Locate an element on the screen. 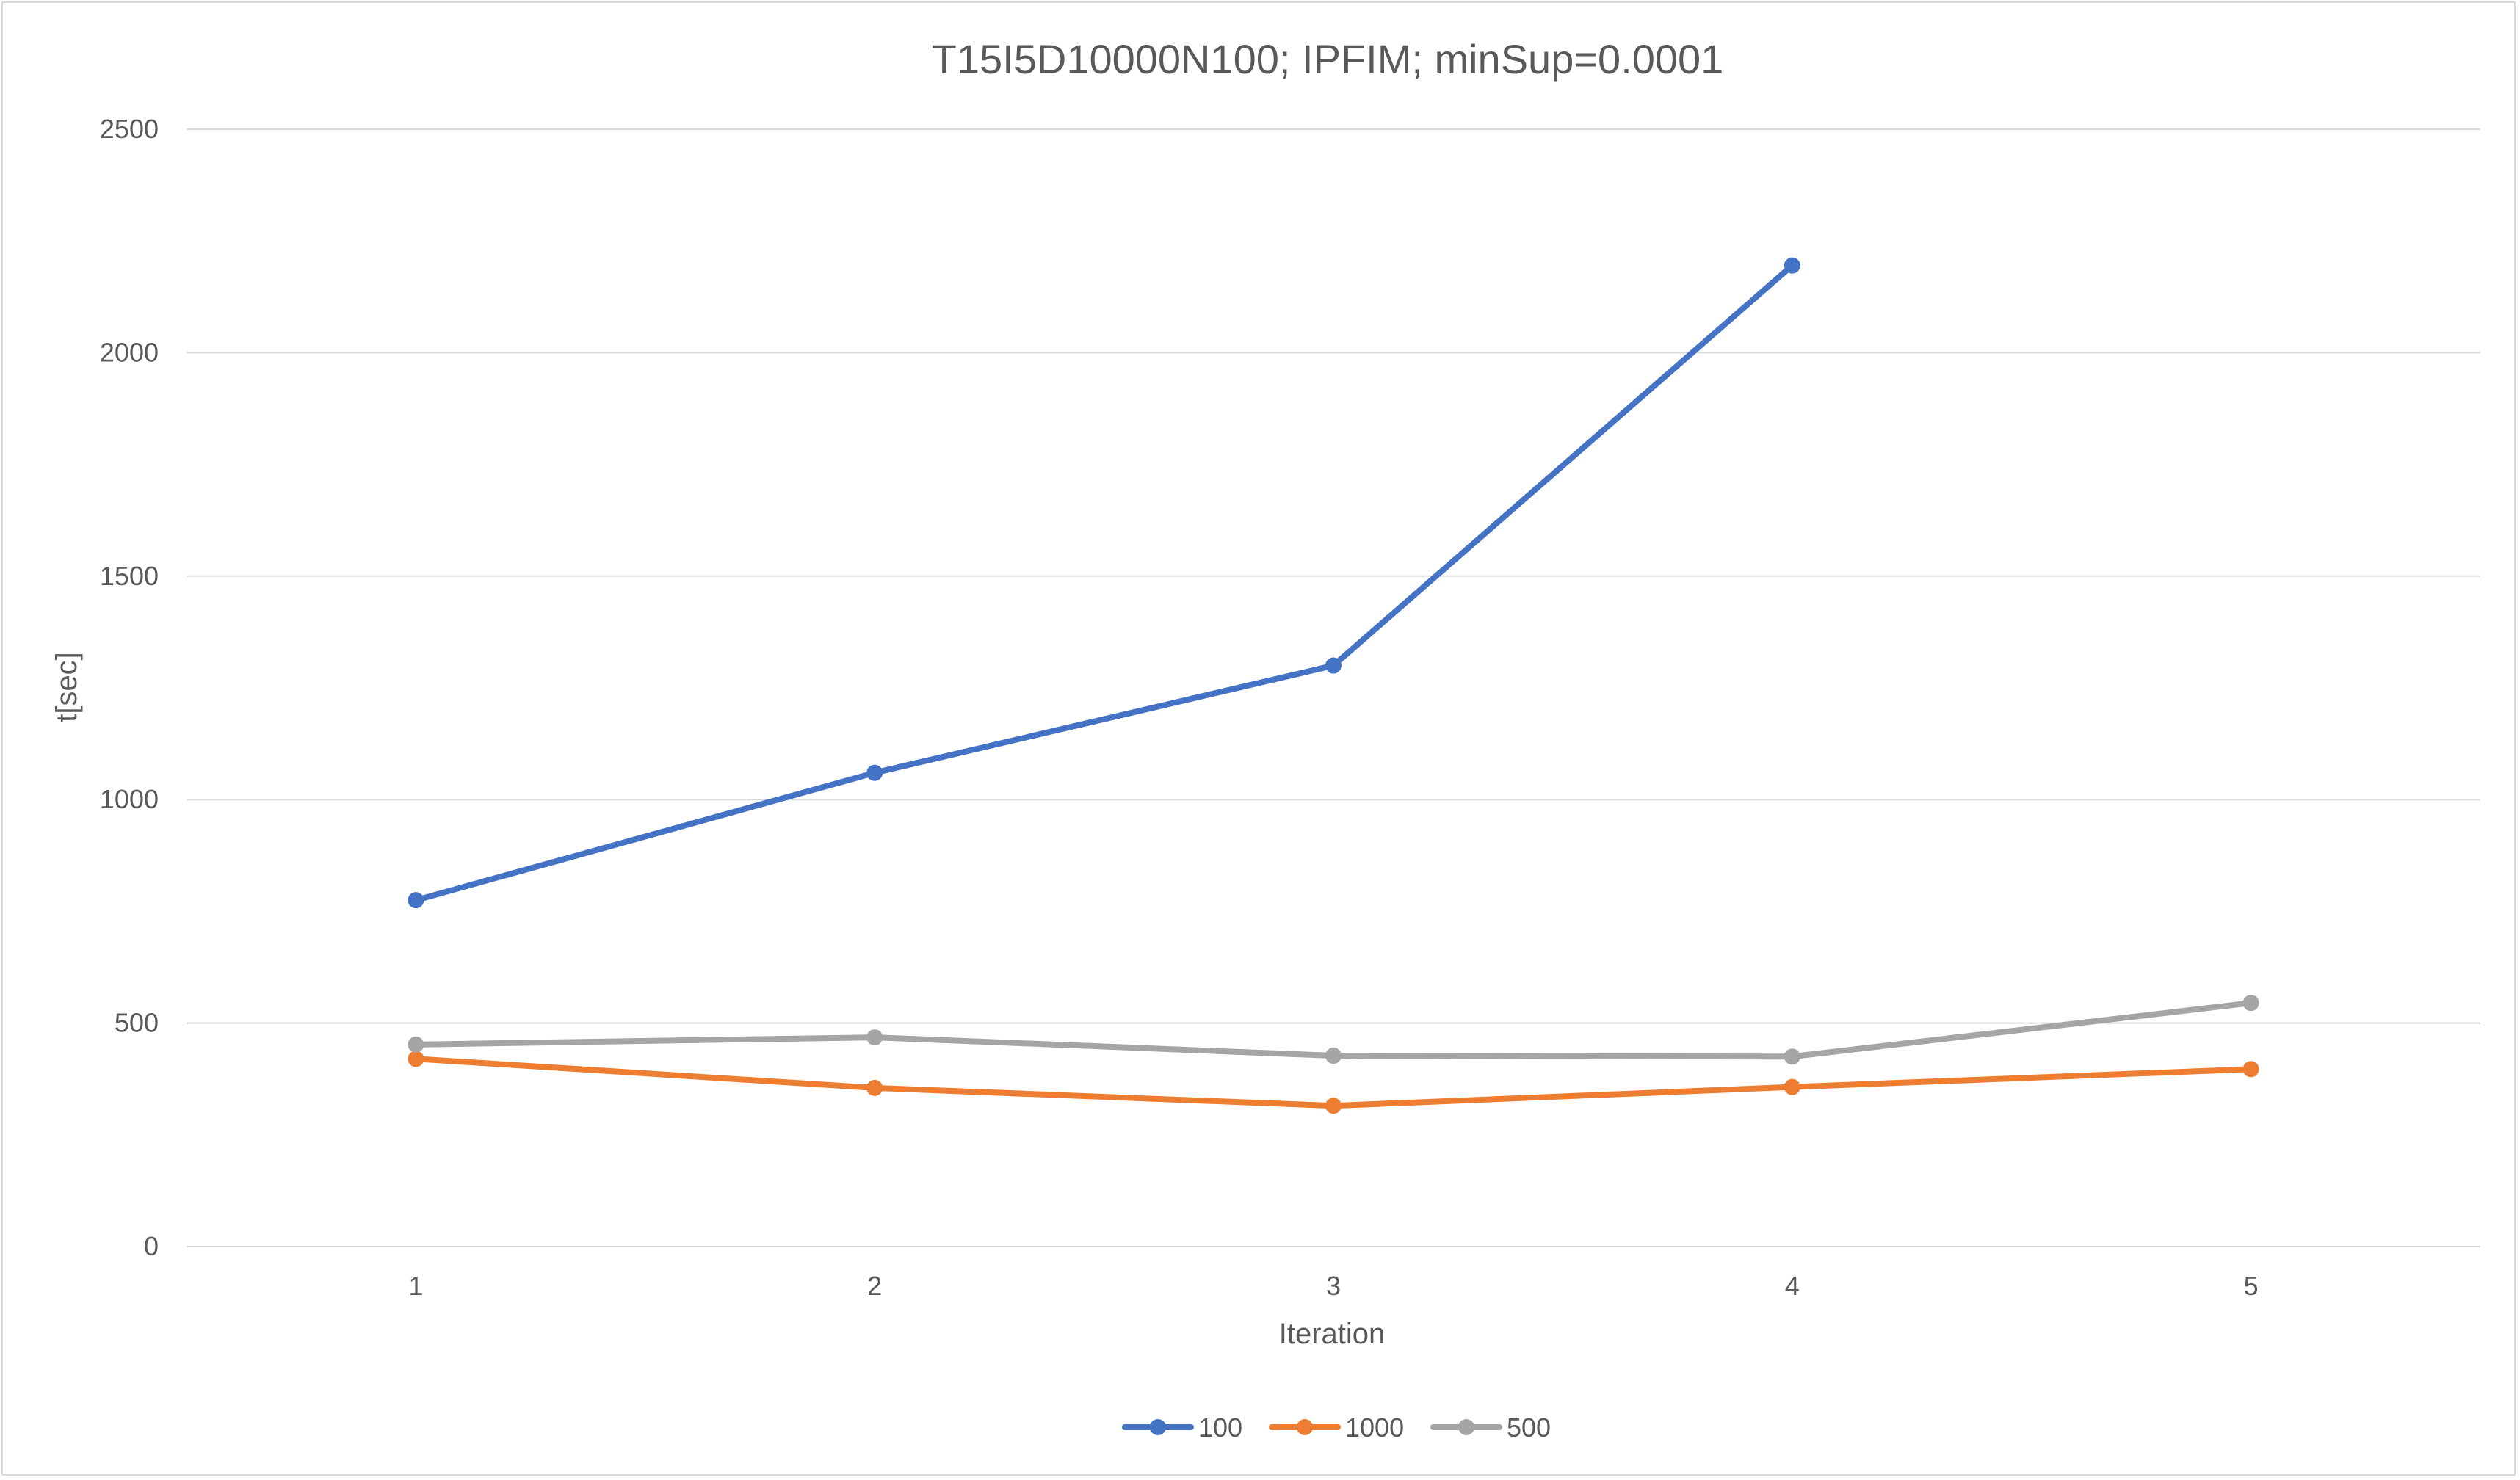 The height and width of the screenshot is (1480, 2520). y-tick-label: 0 is located at coordinates (151, 1246).